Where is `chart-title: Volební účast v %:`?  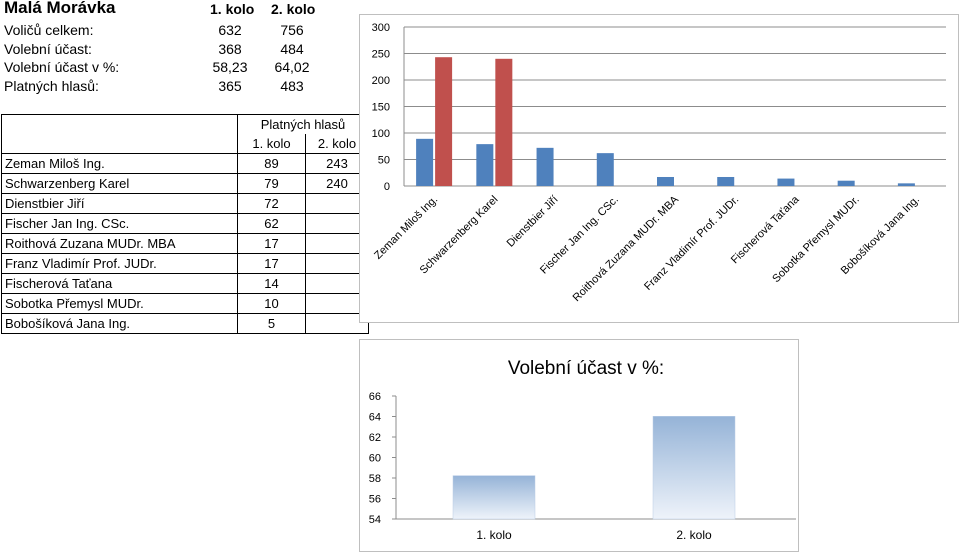
chart-title: Volební účast v %: is located at coordinates (586, 368).